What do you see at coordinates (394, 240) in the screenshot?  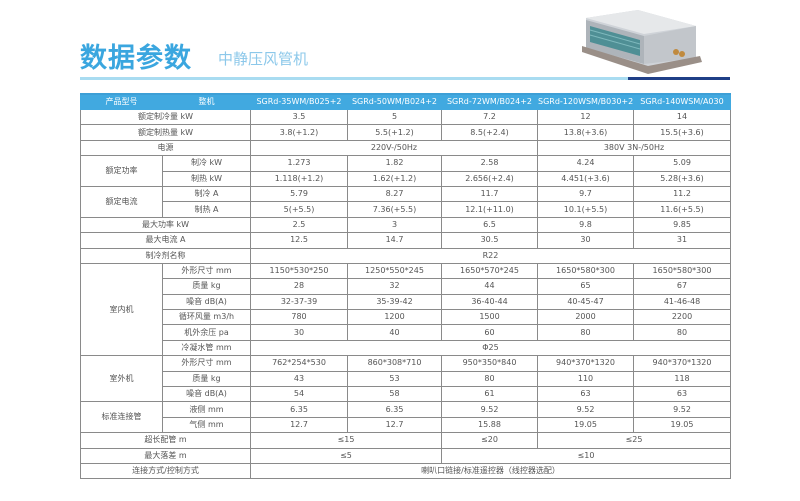 I see `table-cell: 14.7` at bounding box center [394, 240].